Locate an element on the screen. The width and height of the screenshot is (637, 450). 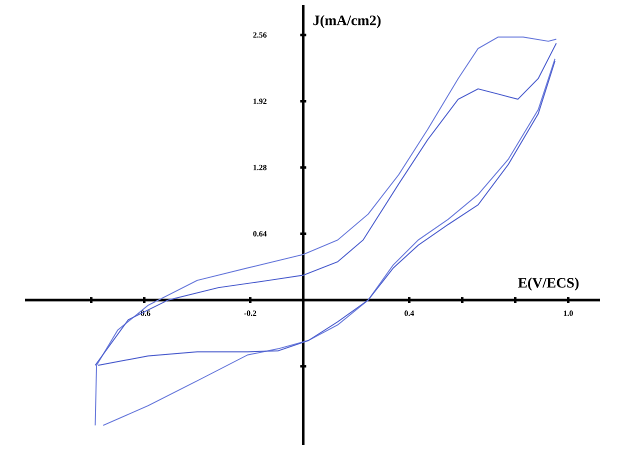
x-axis-title: E(V/ECS) is located at coordinates (548, 284).